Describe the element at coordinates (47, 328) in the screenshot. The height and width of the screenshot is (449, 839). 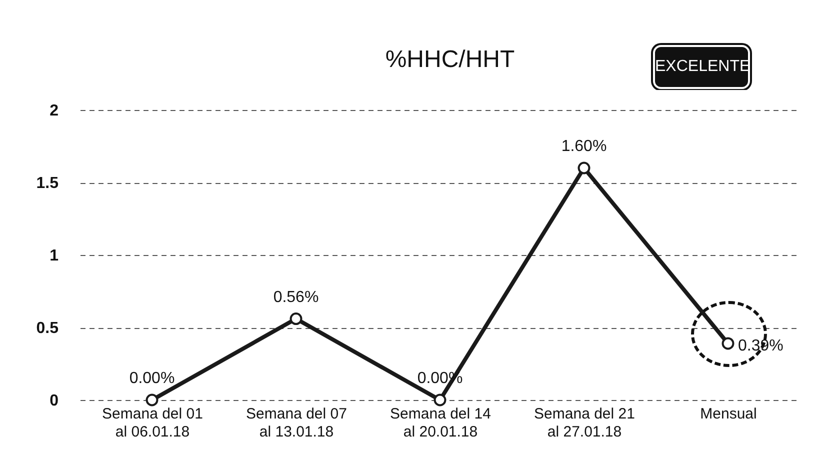
I see `y-tick-label: 0.5` at that location.